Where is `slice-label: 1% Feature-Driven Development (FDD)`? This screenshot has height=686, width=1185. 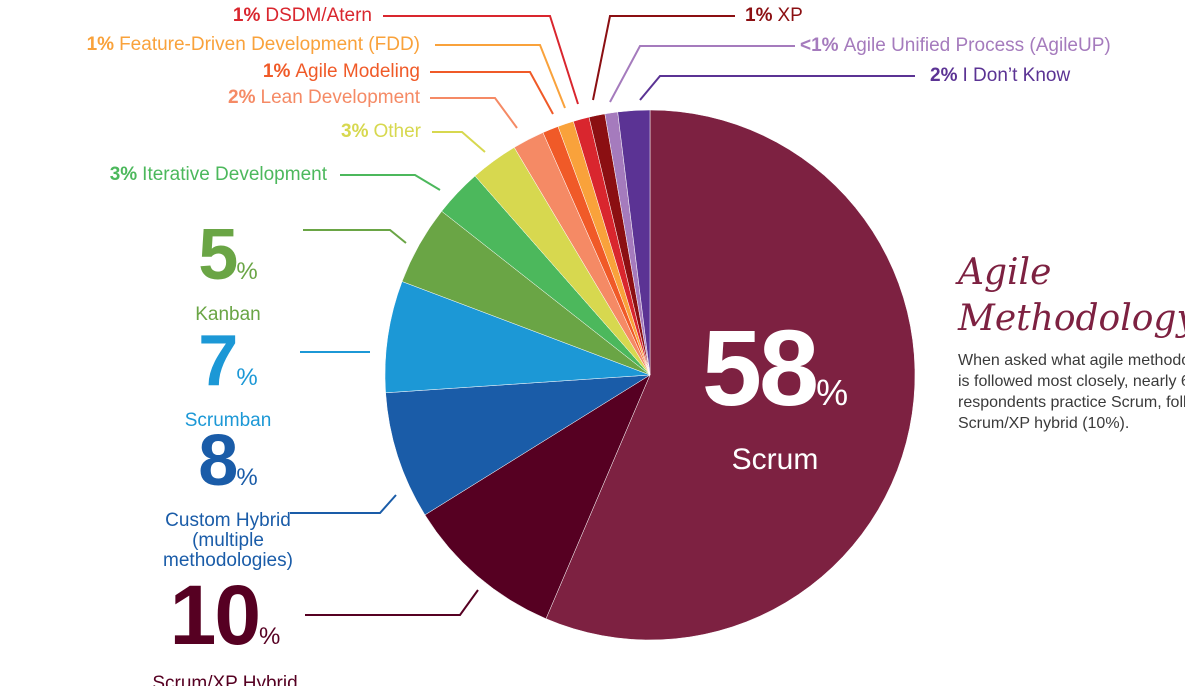
slice-label: 1% Feature-Driven Development (FDD) is located at coordinates (253, 45).